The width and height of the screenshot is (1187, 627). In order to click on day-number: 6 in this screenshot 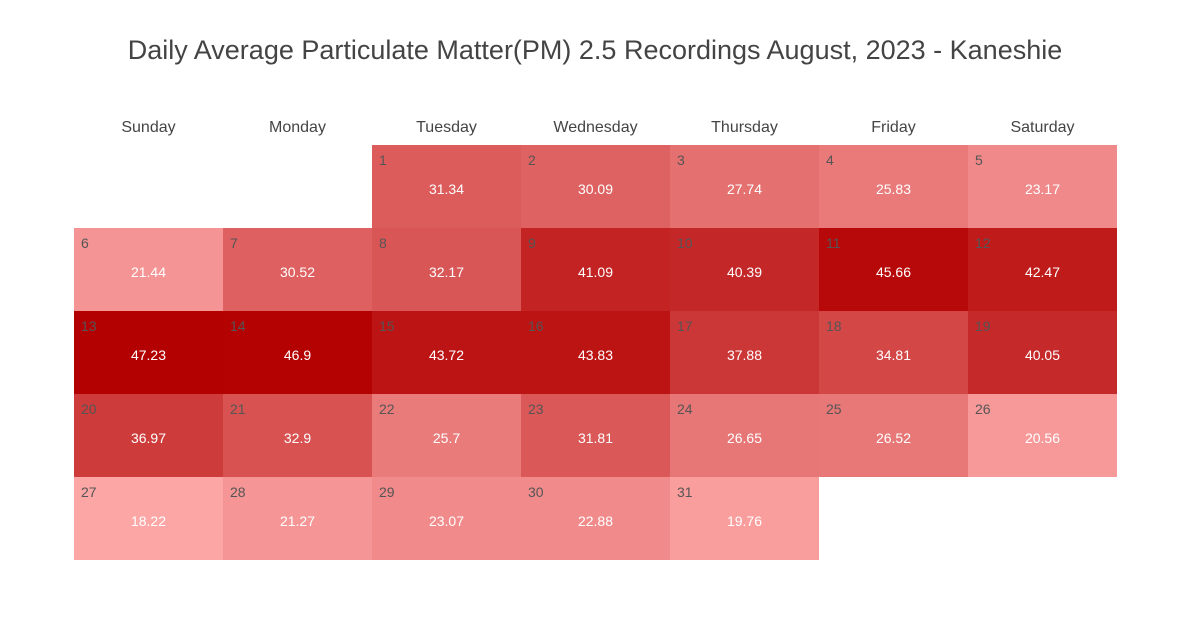, I will do `click(85, 243)`.